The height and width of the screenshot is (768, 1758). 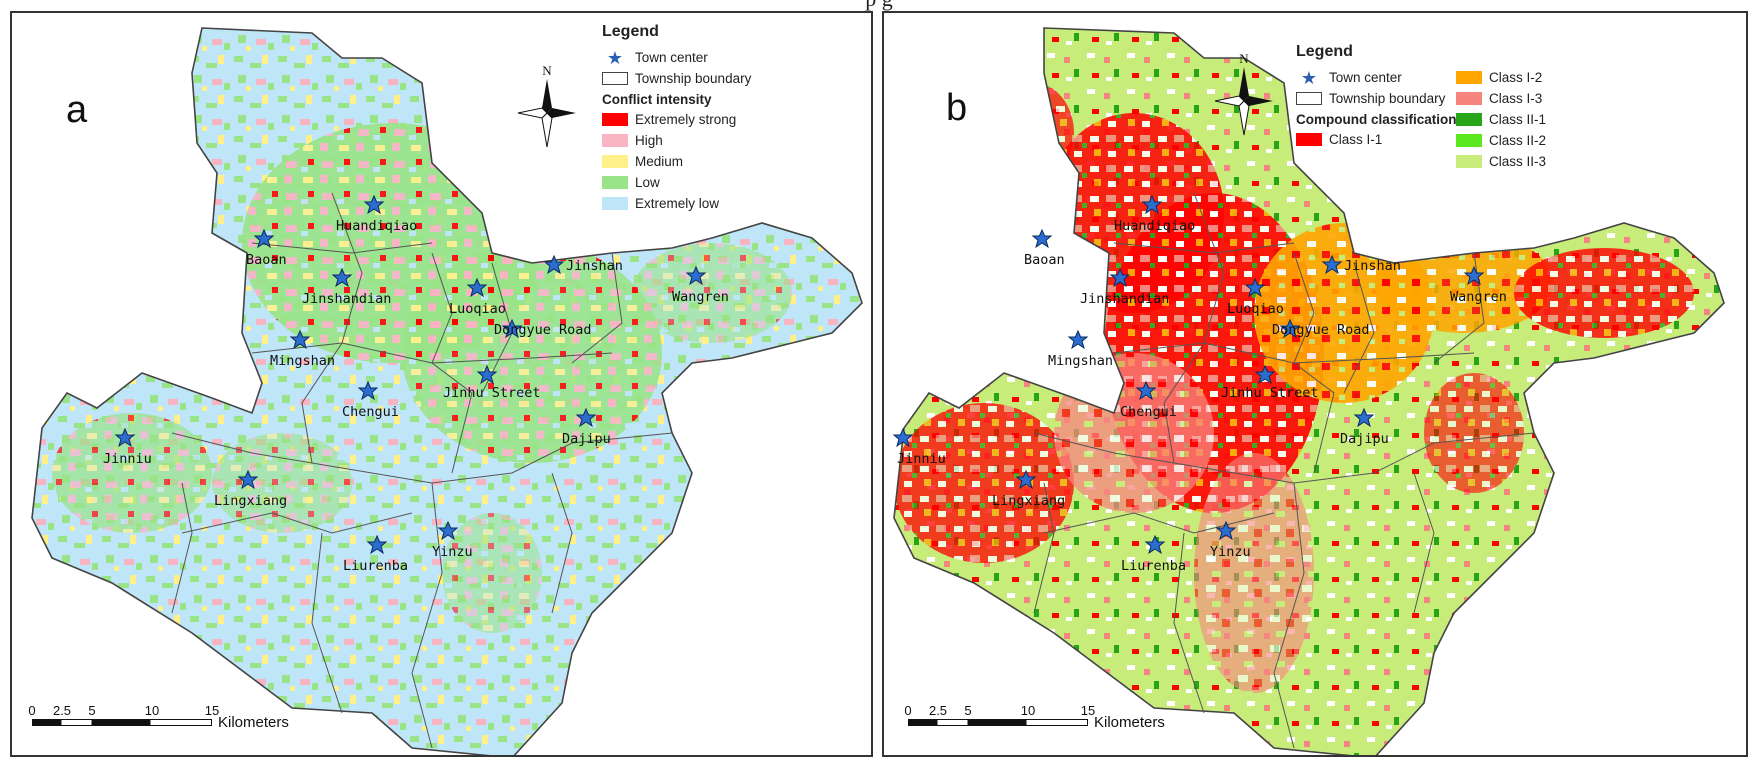 What do you see at coordinates (152, 710) in the screenshot?
I see `scale-tick-label: 10` at bounding box center [152, 710].